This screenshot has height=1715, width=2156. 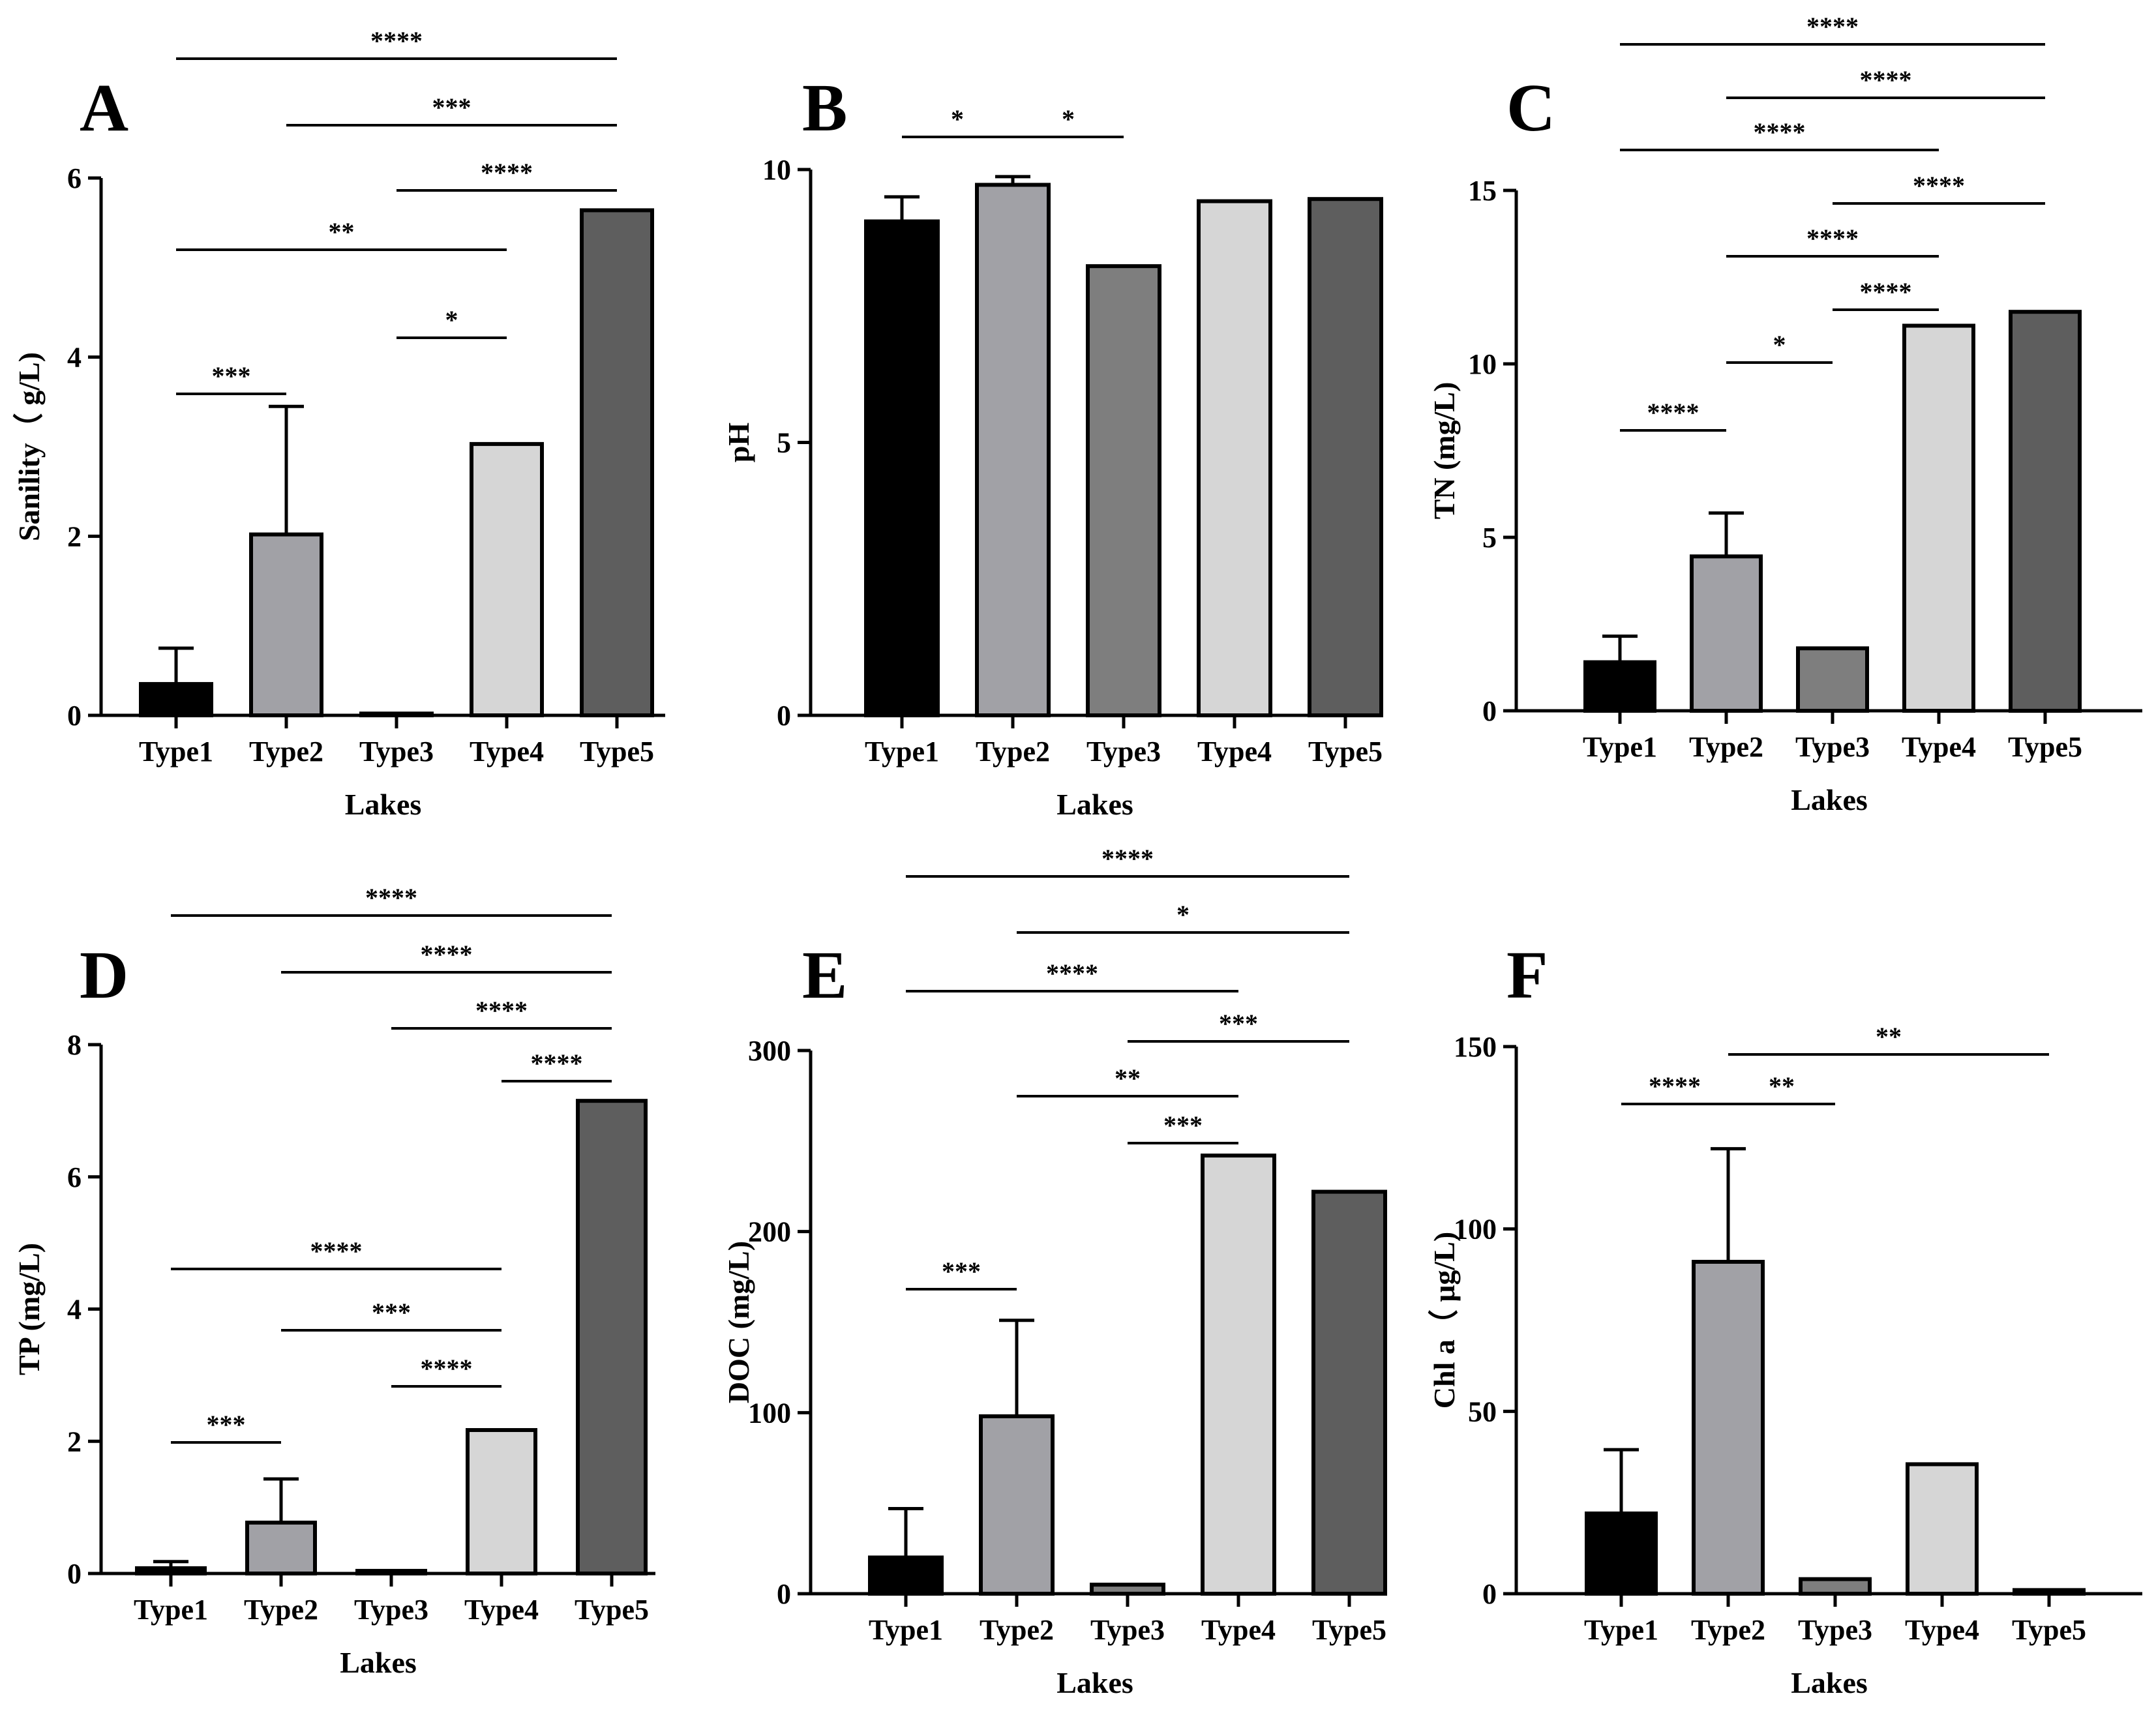 I want to click on y-axis-title: Sanility（ g/L), so click(x=29, y=446).